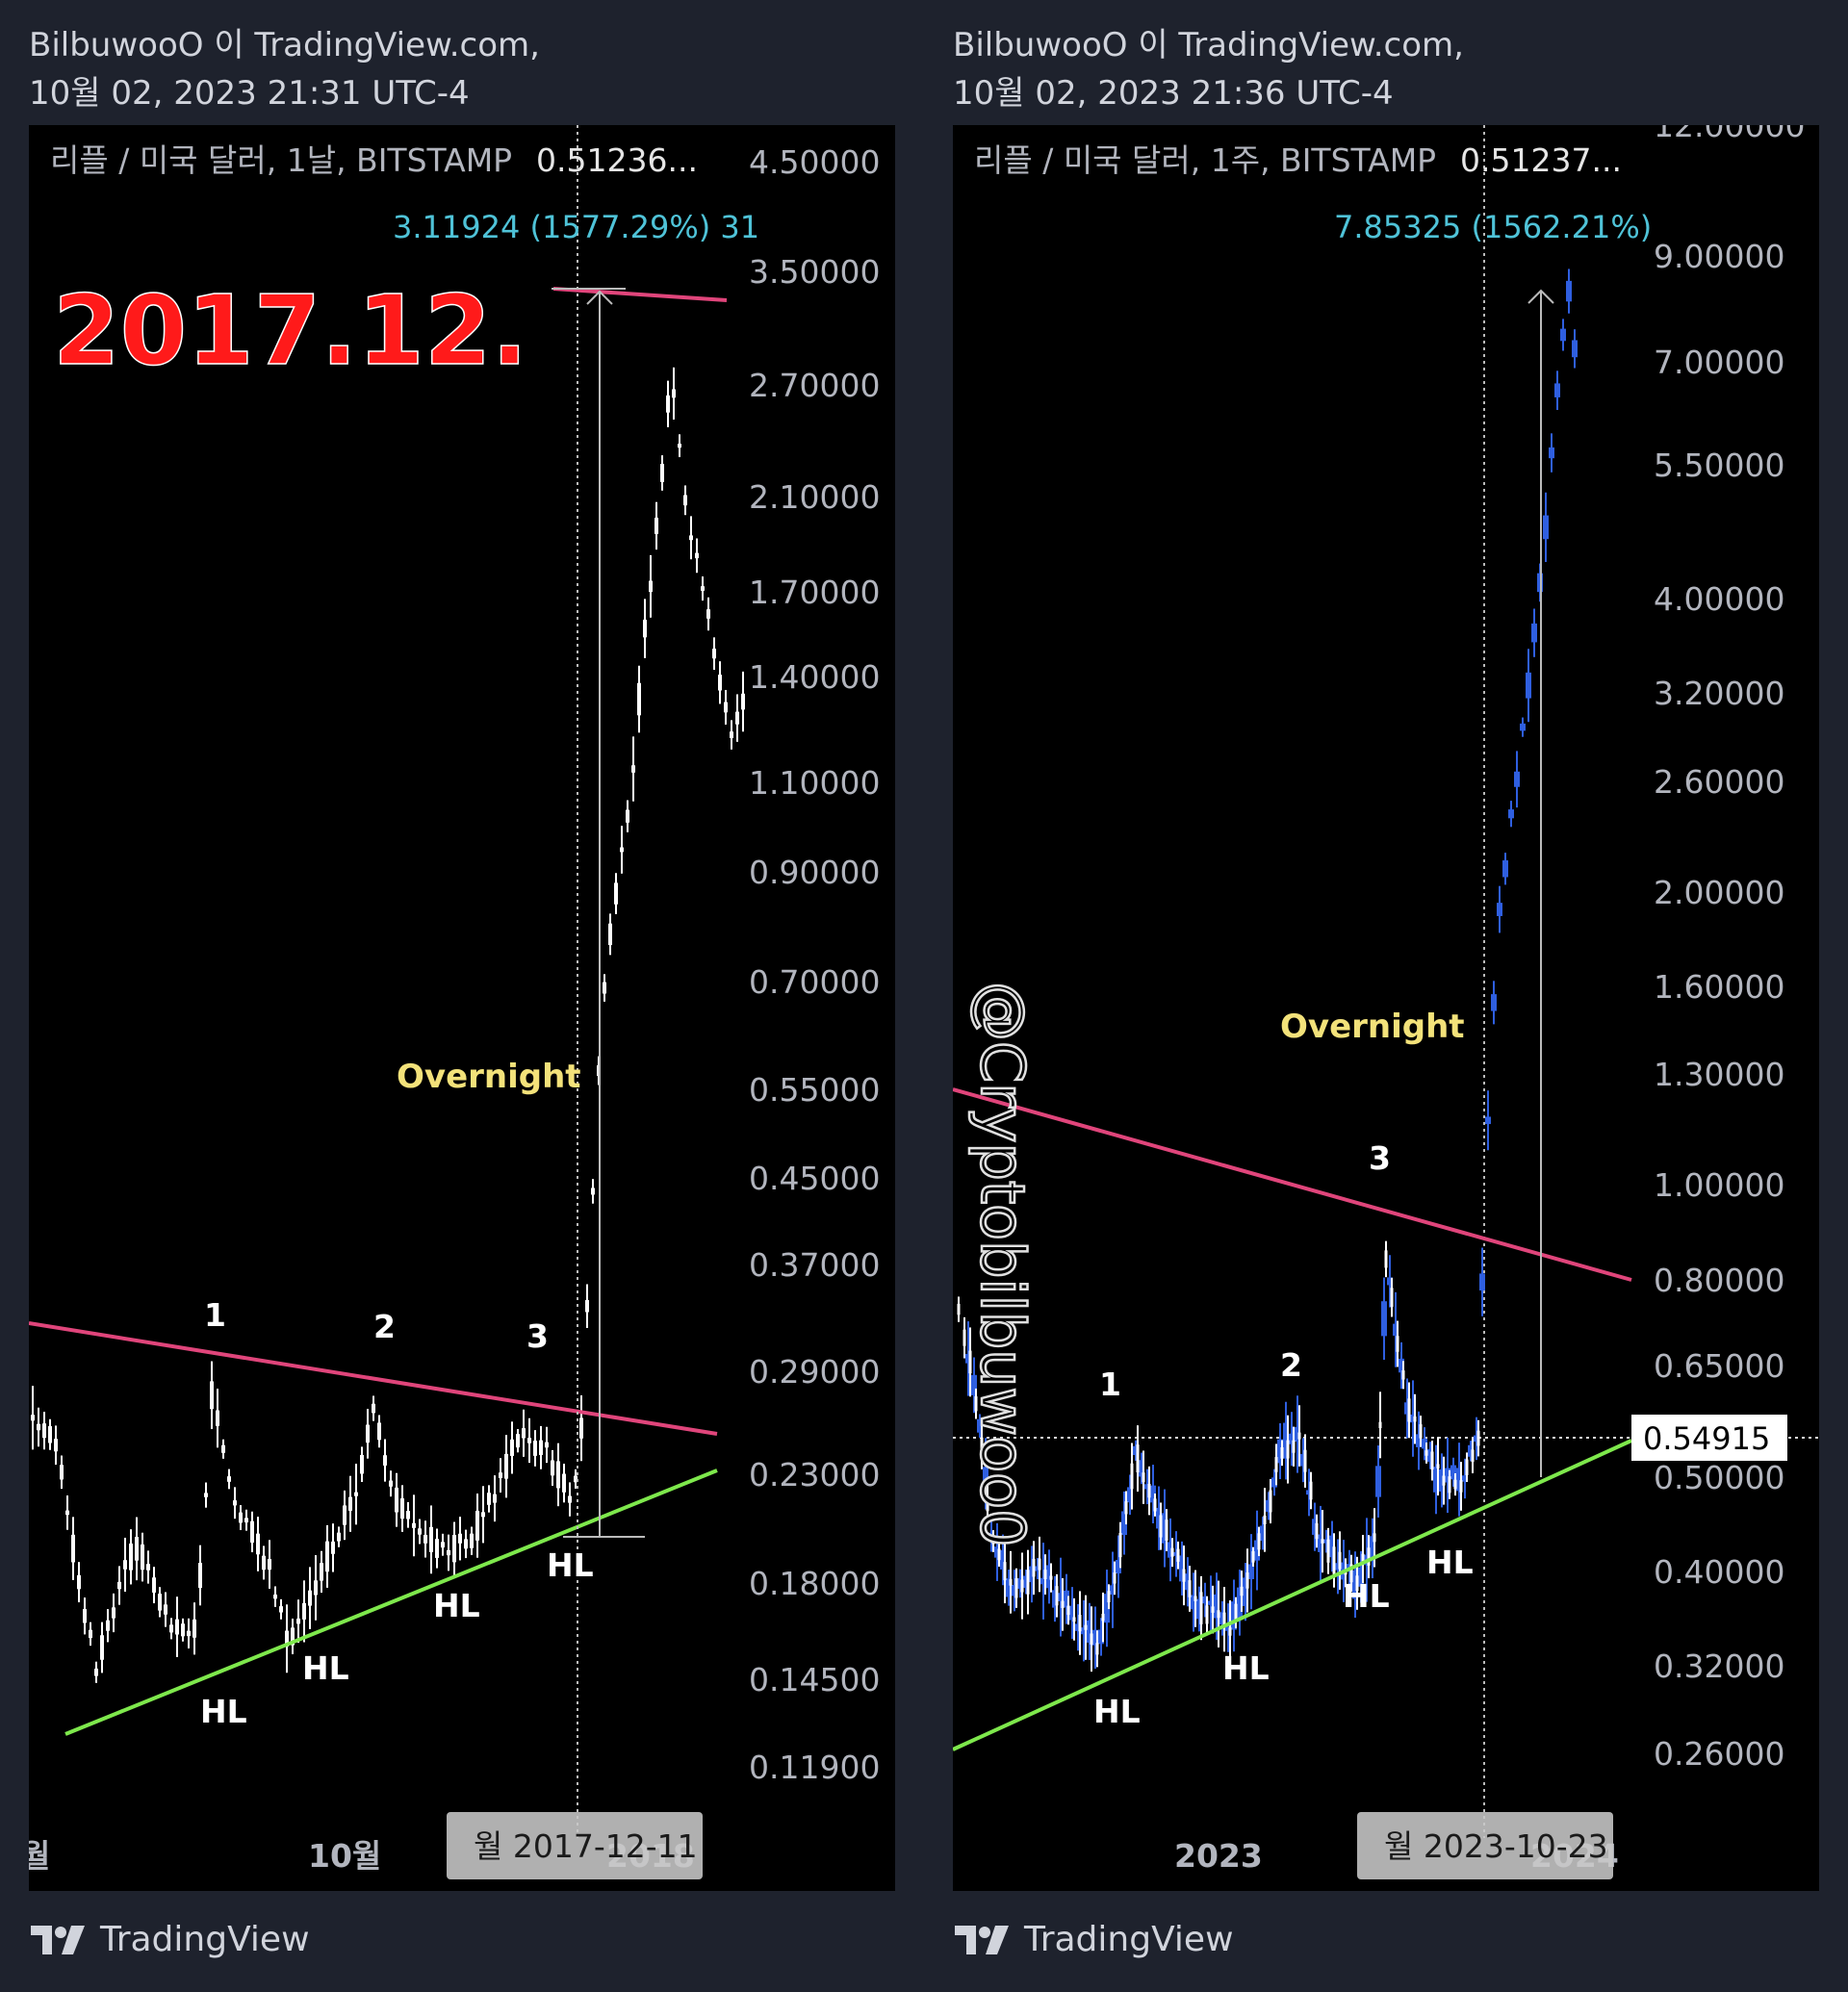 The height and width of the screenshot is (1992, 1848). I want to click on y-tick-label: 3.20000, so click(1719, 693).